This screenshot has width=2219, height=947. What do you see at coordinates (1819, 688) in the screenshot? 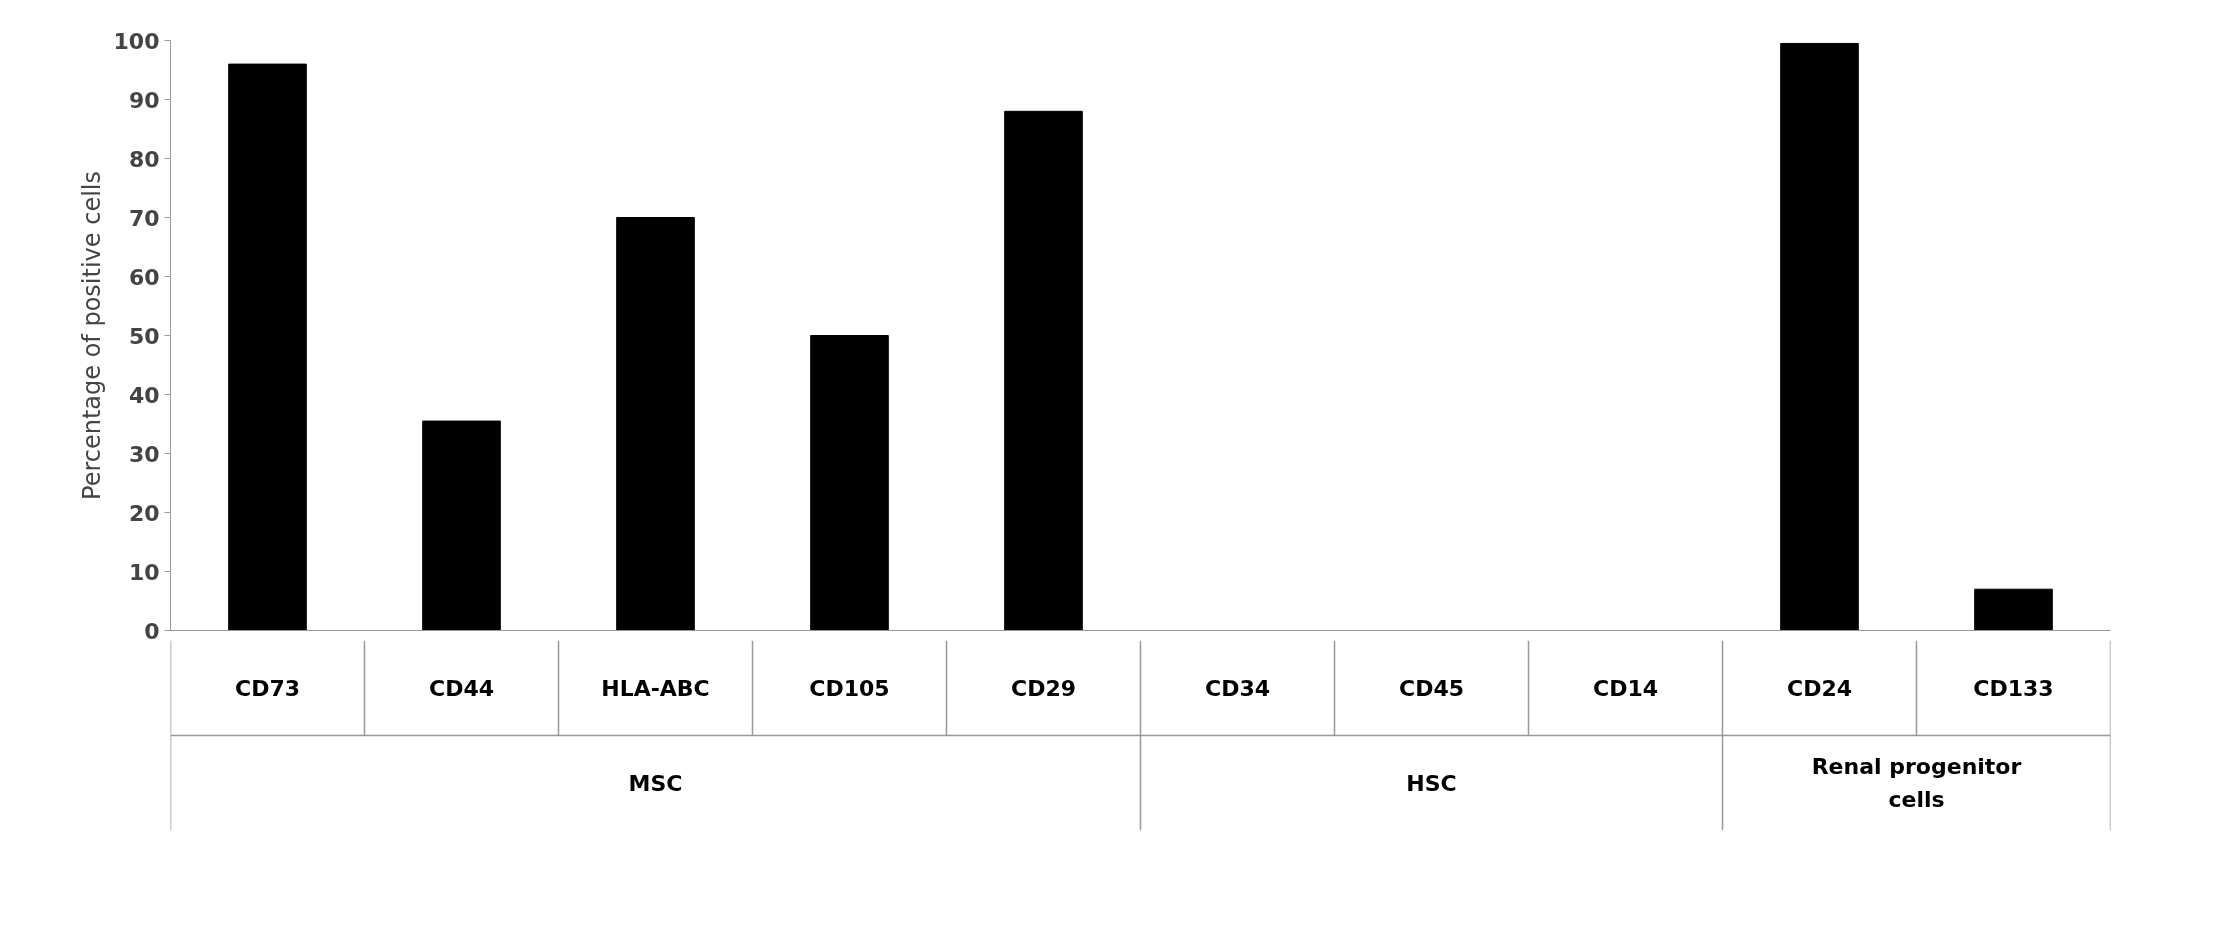
I see `x-tick-label: CD24` at bounding box center [1819, 688].